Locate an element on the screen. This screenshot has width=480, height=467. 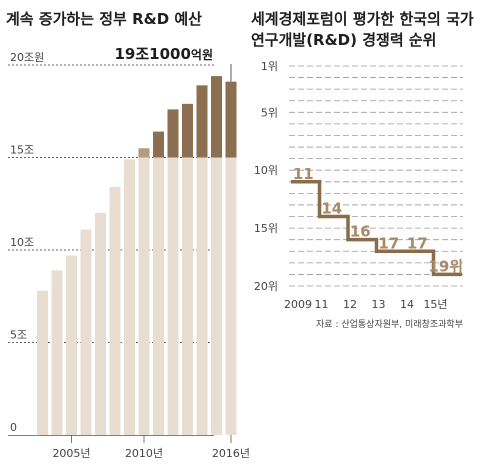
right-y-axis: 1위 5위 10위 15위 20위 is located at coordinates (266, 176).